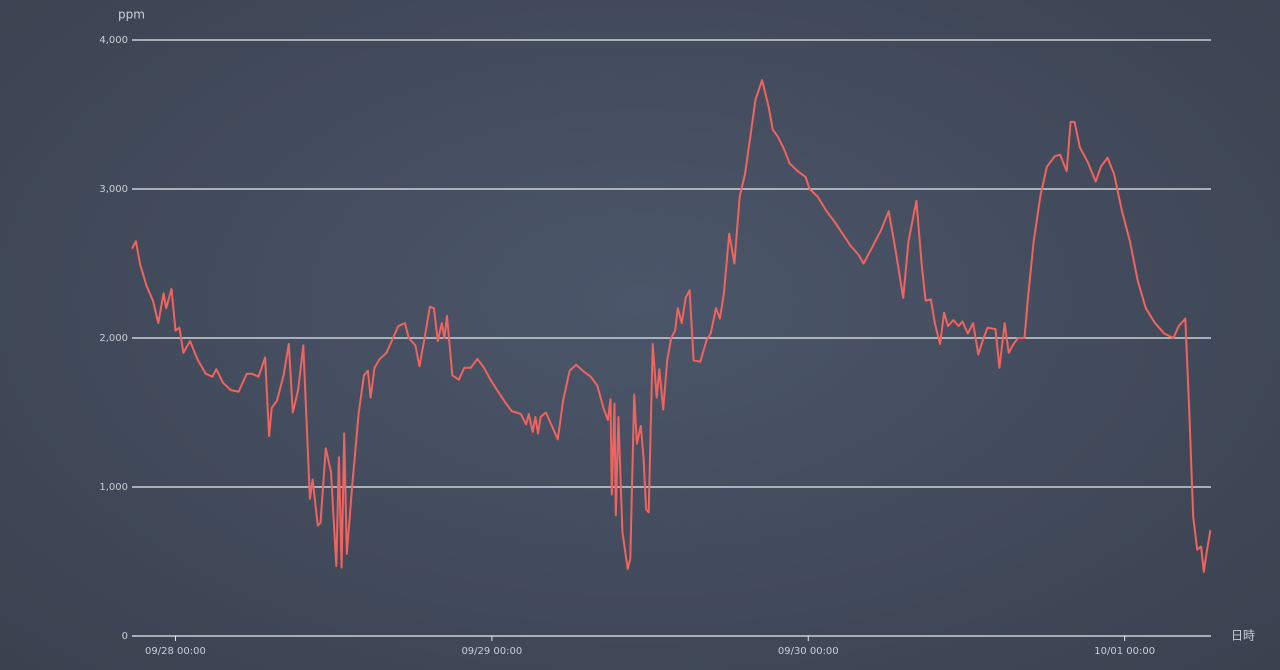 Image resolution: width=1280 pixels, height=670 pixels. I want to click on y-tick-label: 0, so click(125, 636).